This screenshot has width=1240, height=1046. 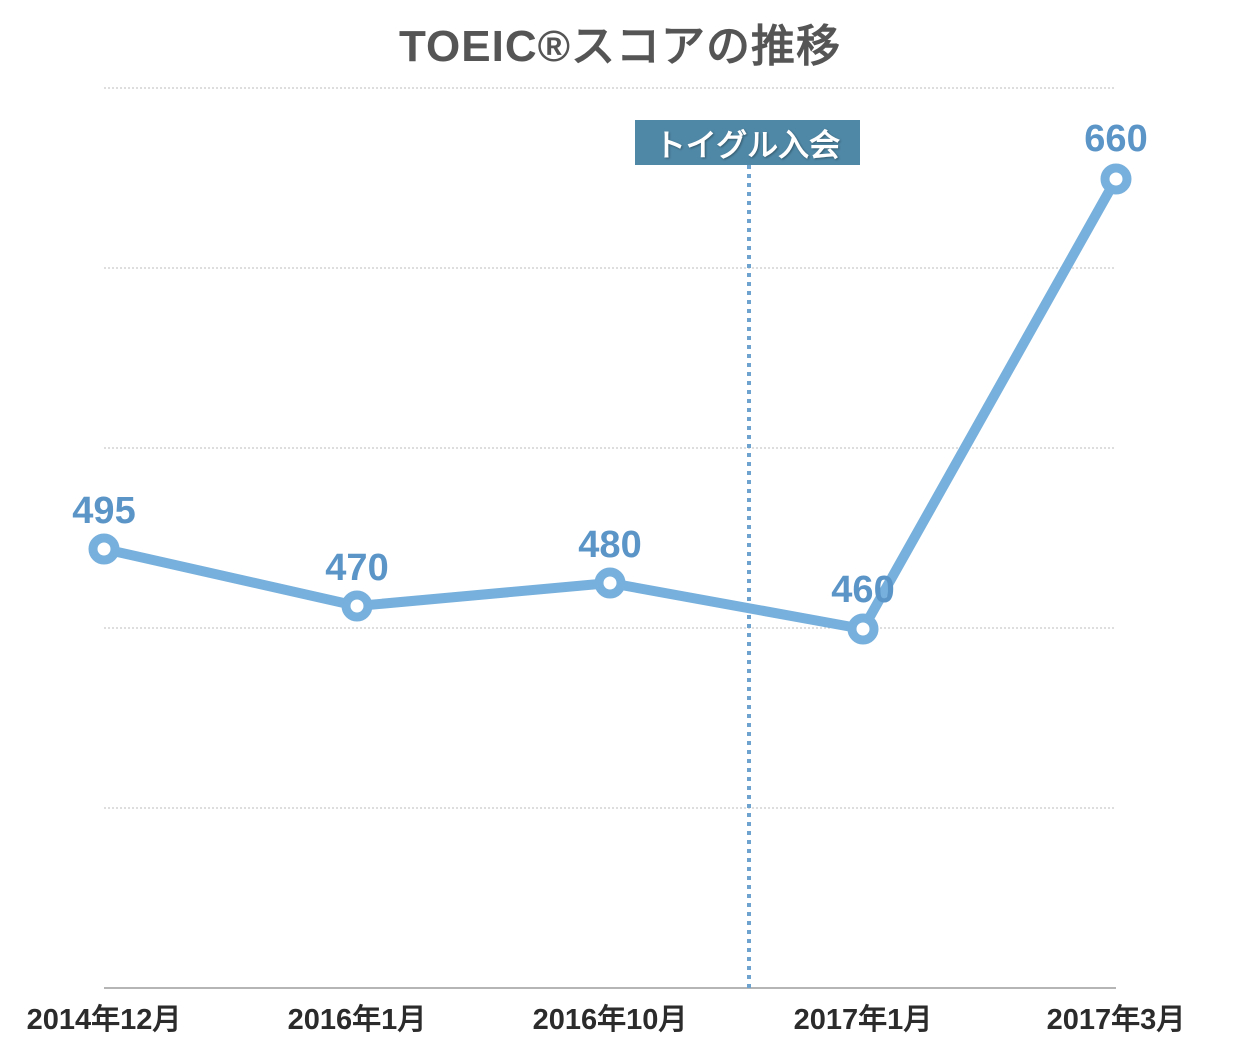 I want to click on x-tick-label: 2016年10月, so click(x=610, y=1020).